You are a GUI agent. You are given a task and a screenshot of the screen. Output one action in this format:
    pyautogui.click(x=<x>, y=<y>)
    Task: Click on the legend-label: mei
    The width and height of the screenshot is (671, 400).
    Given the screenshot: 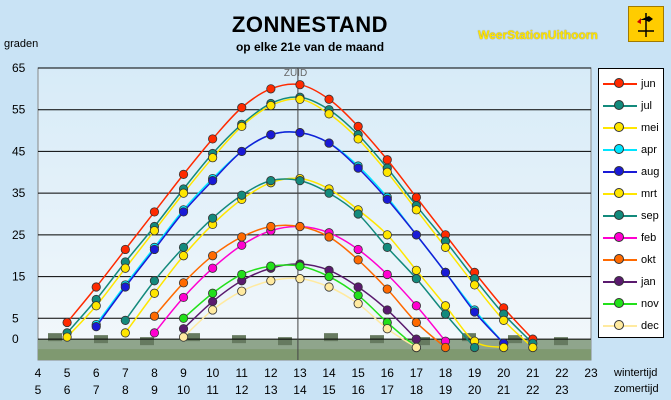 What is the action you would take?
    pyautogui.click(x=650, y=128)
    